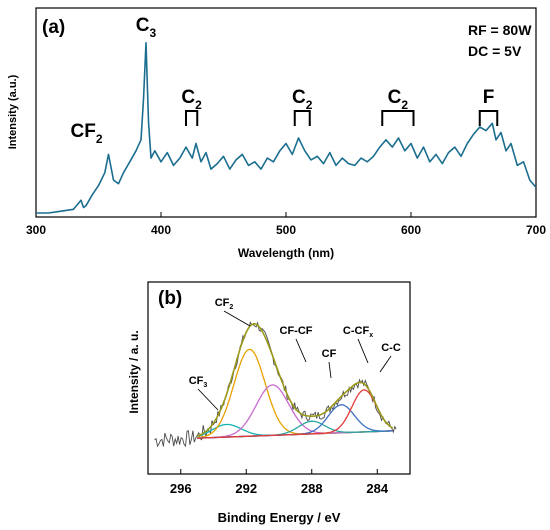 This screenshot has width=550, height=530. I want to click on component-arrow-cf, so click(330, 370).